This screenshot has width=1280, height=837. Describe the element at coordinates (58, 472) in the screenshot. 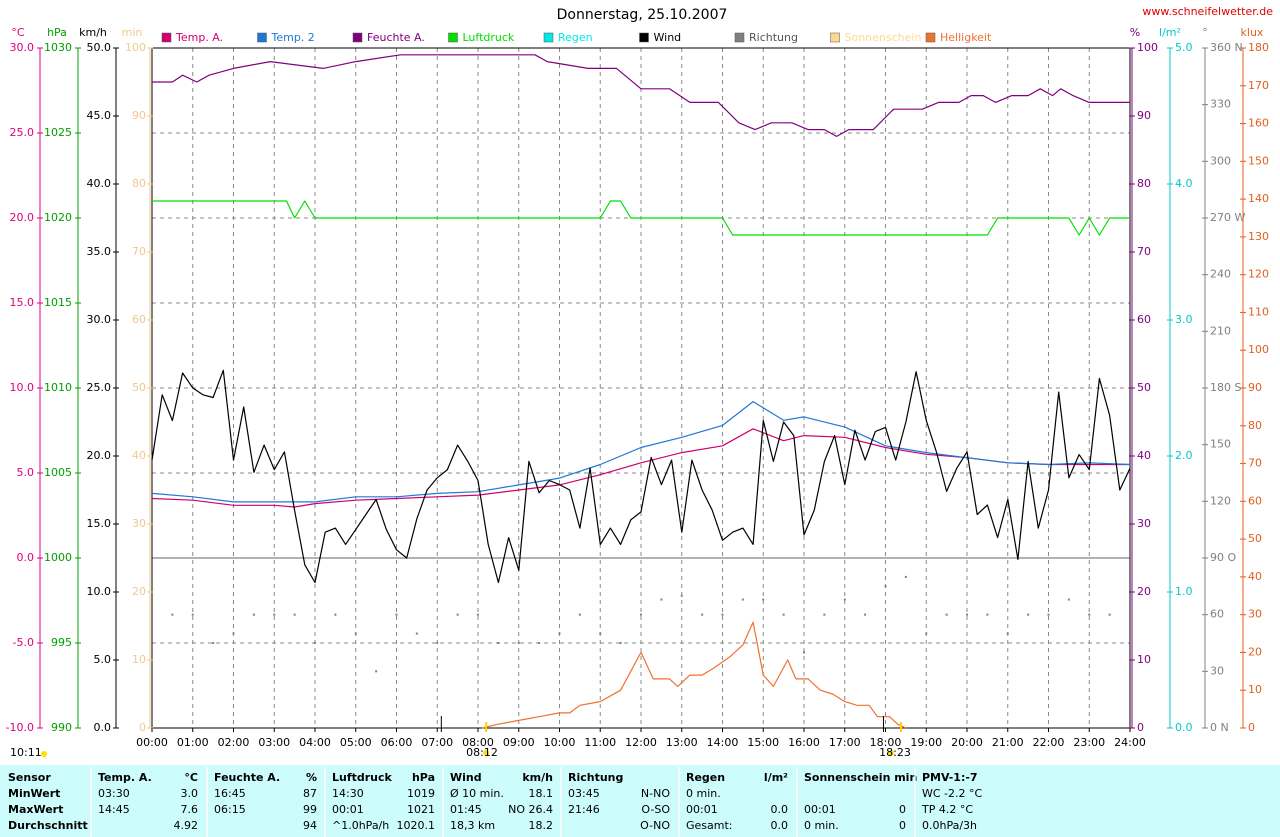

I see `y-tick-label: 1005` at that location.